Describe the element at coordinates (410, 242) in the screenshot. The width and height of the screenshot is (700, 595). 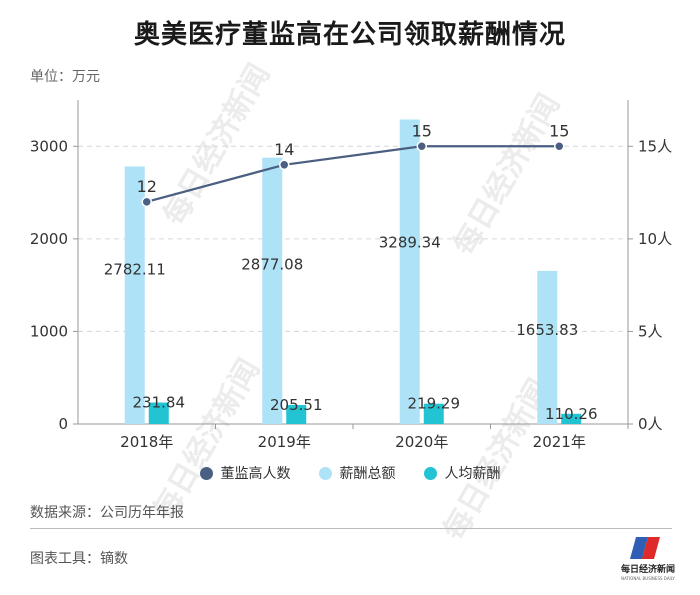
I see `label-total-2: 3289.34` at that location.